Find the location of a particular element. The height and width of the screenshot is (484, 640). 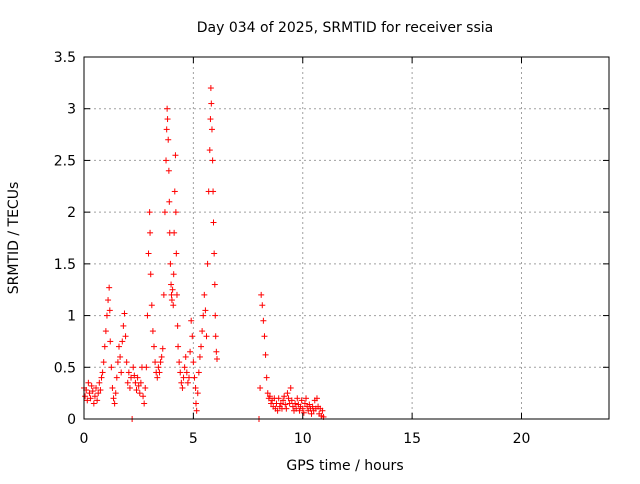

x-tick-label: 5 is located at coordinates (193, 439).